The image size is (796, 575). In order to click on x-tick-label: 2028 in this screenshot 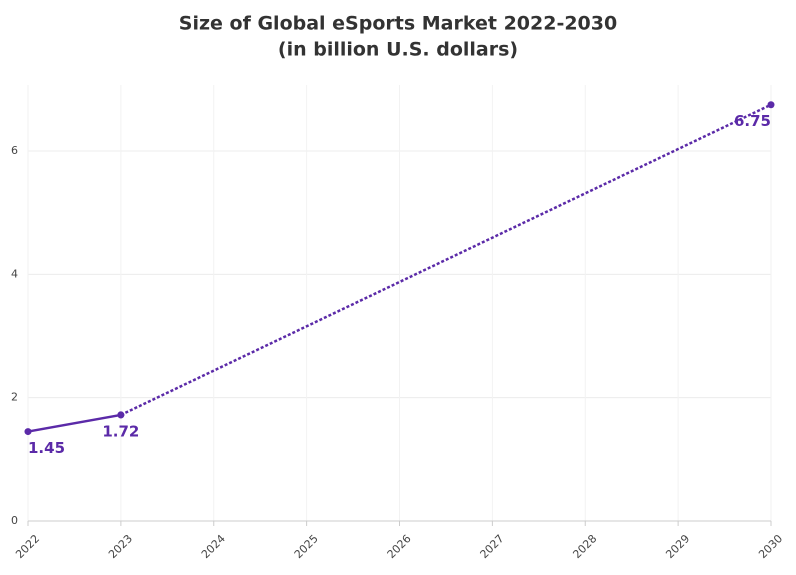, I will do `click(584, 546)`.